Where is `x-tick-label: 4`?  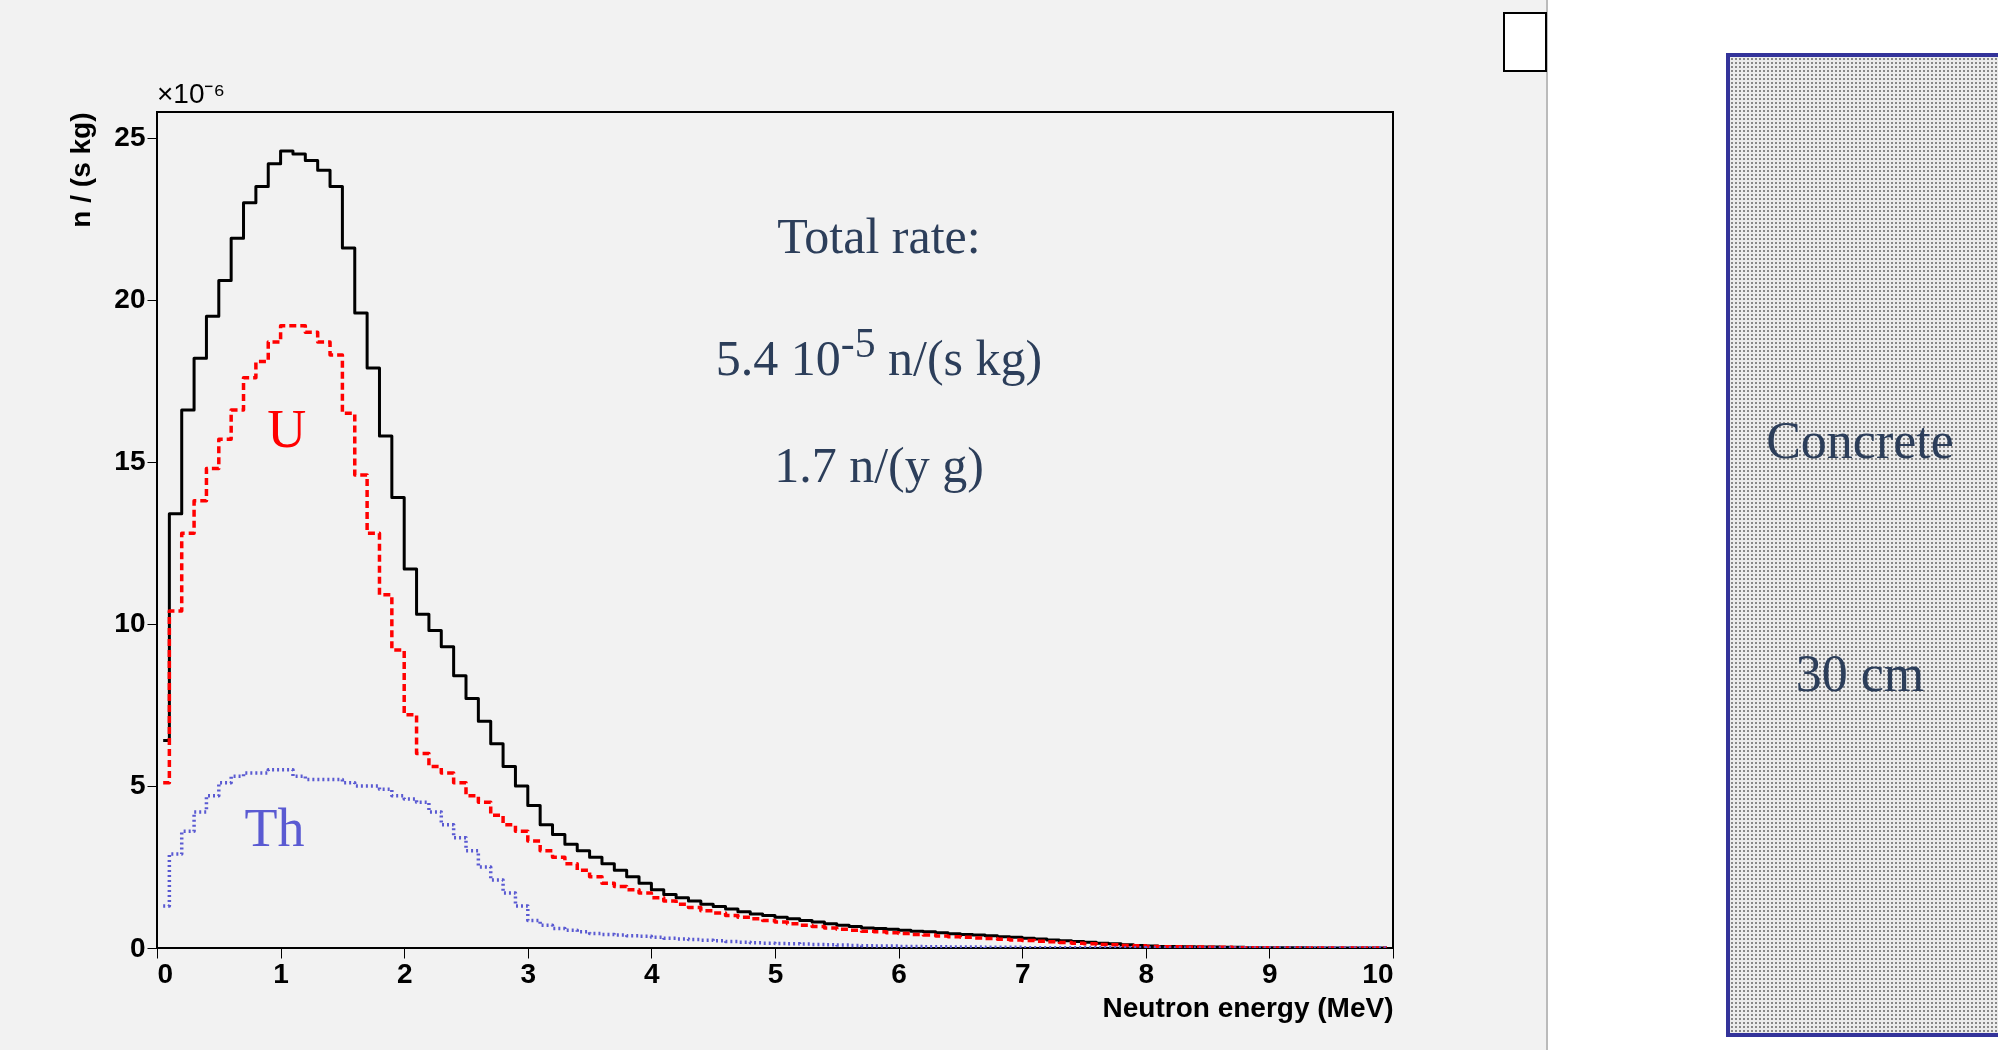 x-tick-label: 4 is located at coordinates (652, 973).